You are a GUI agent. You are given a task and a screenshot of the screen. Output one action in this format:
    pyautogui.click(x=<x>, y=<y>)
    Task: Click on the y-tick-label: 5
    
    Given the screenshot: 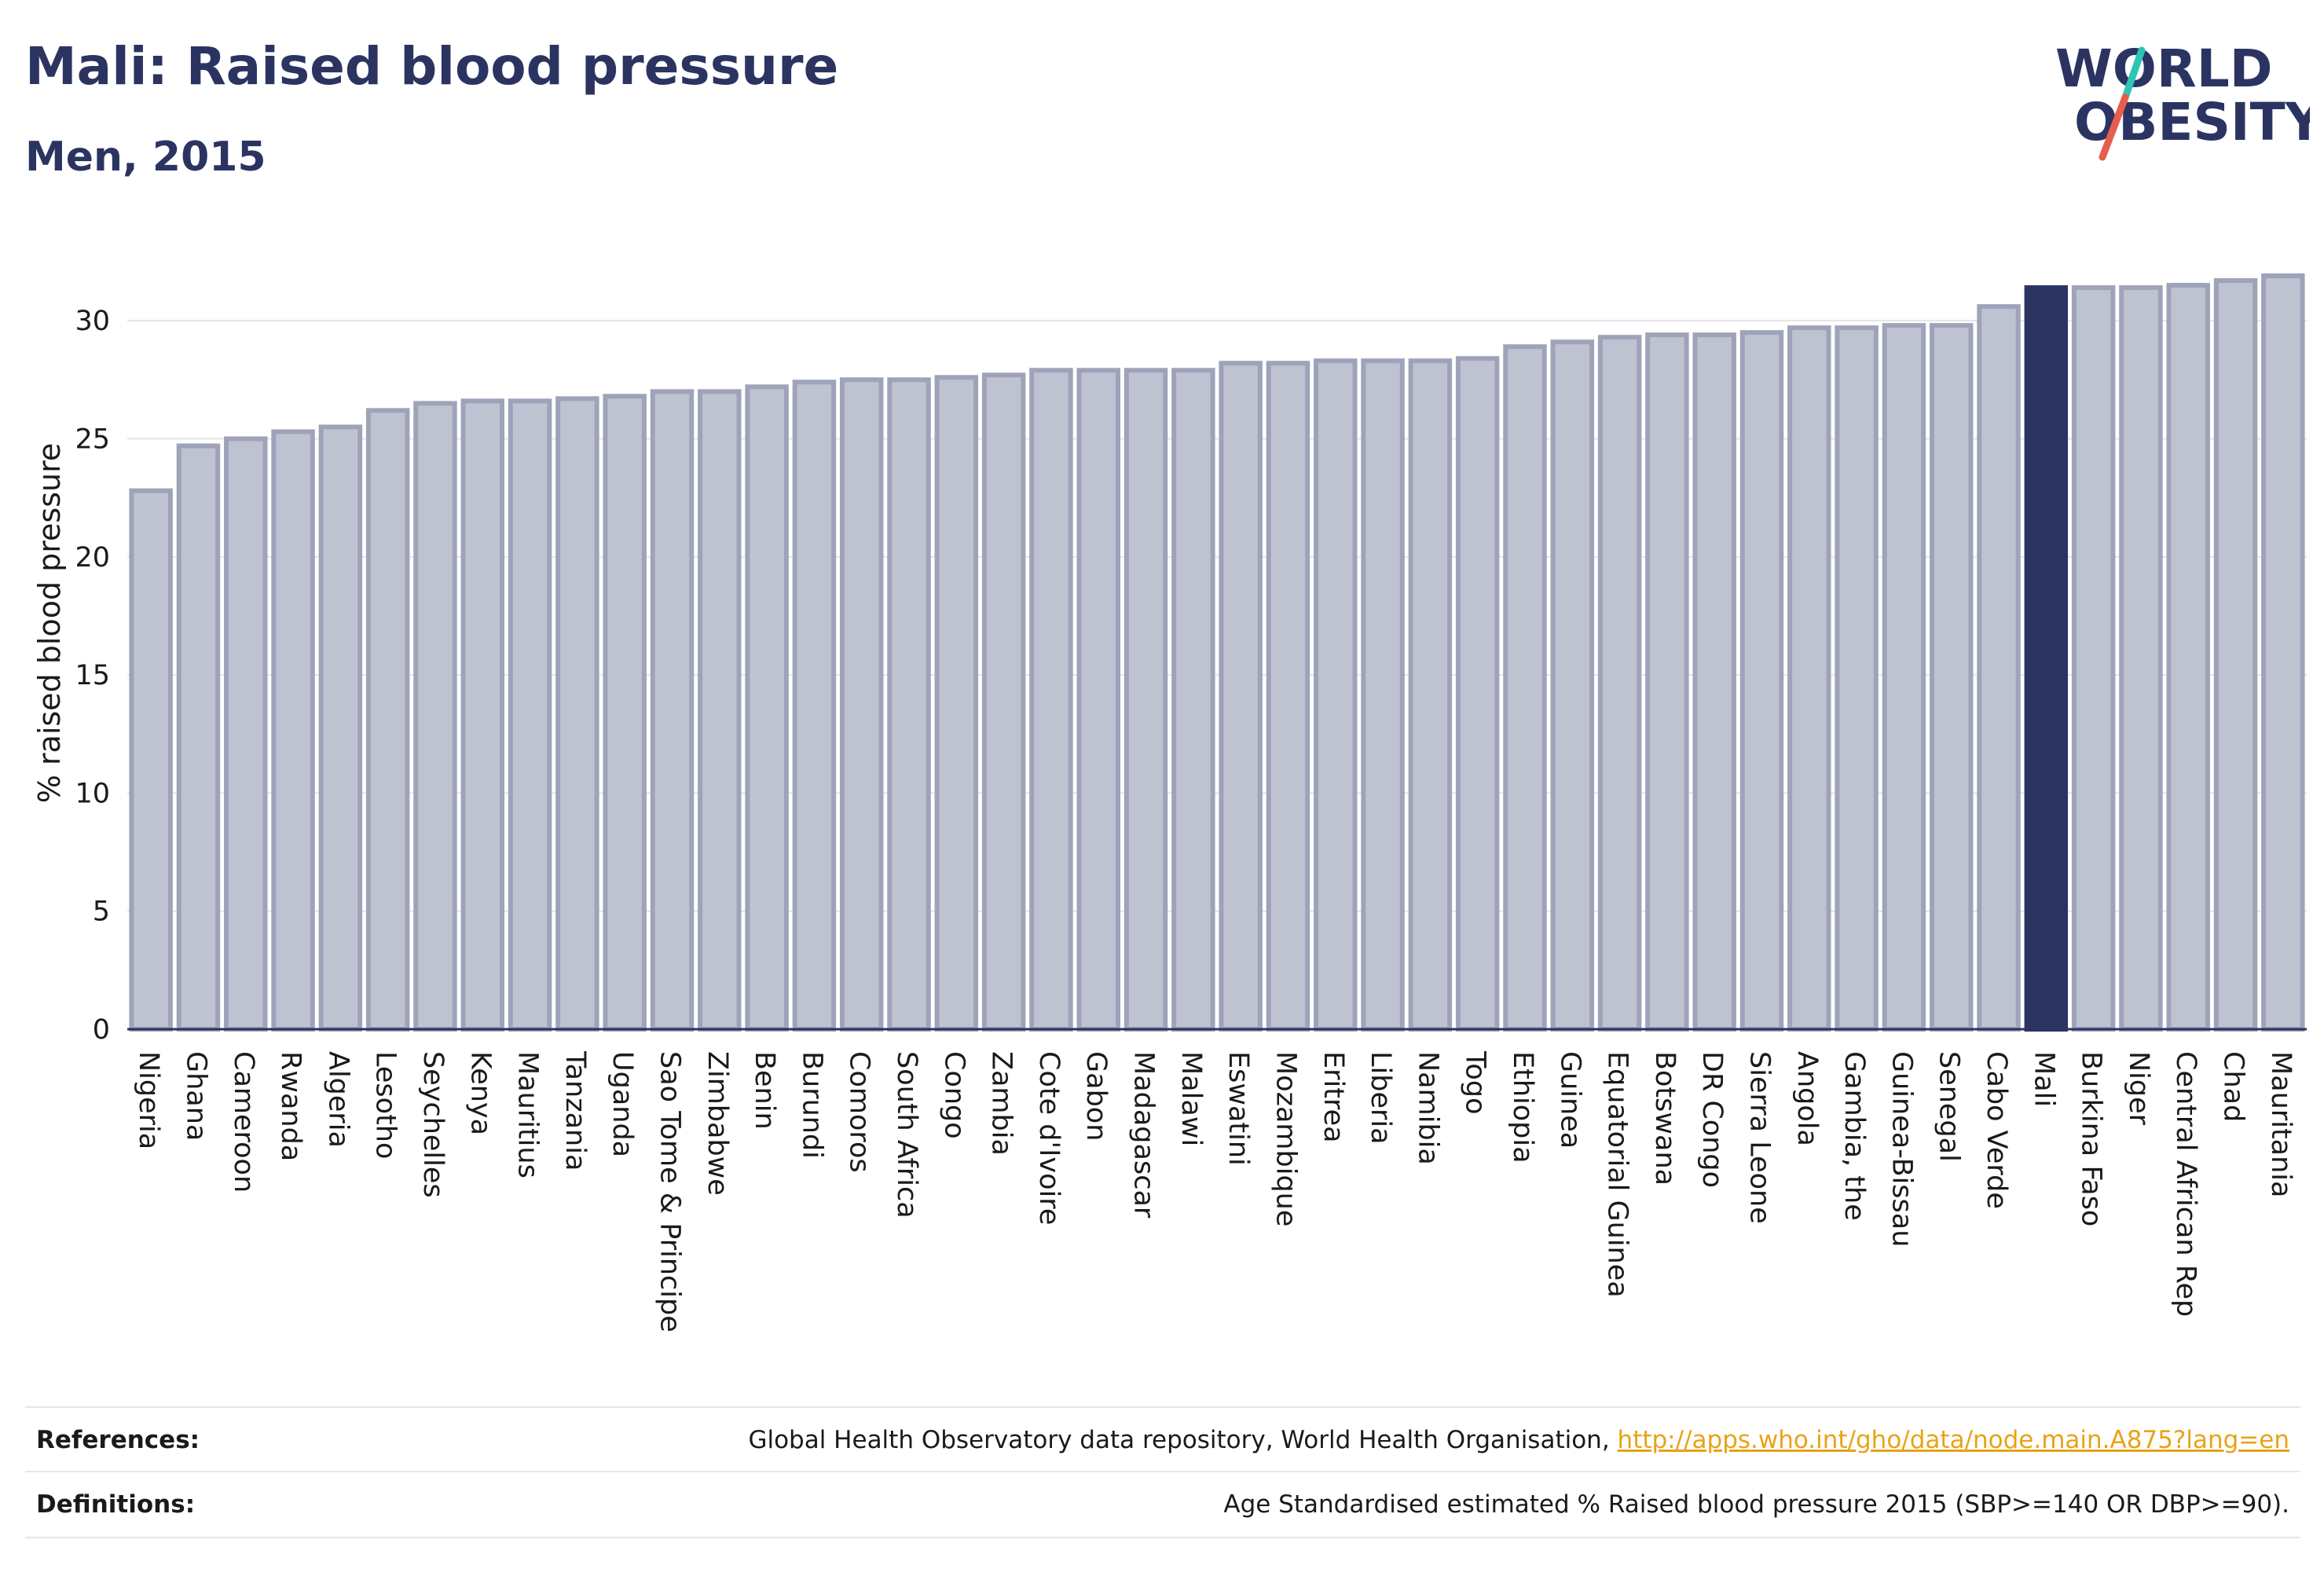 What is the action you would take?
    pyautogui.click(x=101, y=912)
    